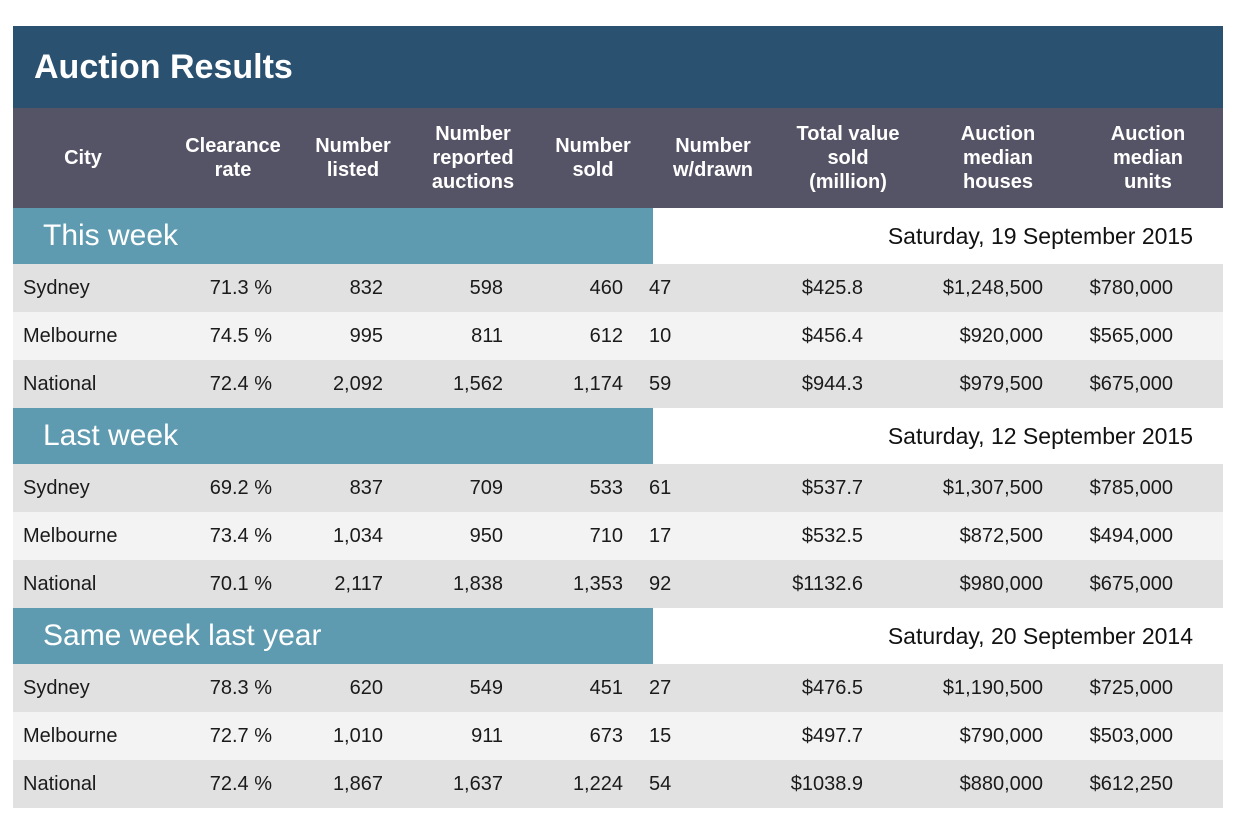 The height and width of the screenshot is (834, 1248). What do you see at coordinates (333, 636) in the screenshot?
I see `section-label: Same week last year` at bounding box center [333, 636].